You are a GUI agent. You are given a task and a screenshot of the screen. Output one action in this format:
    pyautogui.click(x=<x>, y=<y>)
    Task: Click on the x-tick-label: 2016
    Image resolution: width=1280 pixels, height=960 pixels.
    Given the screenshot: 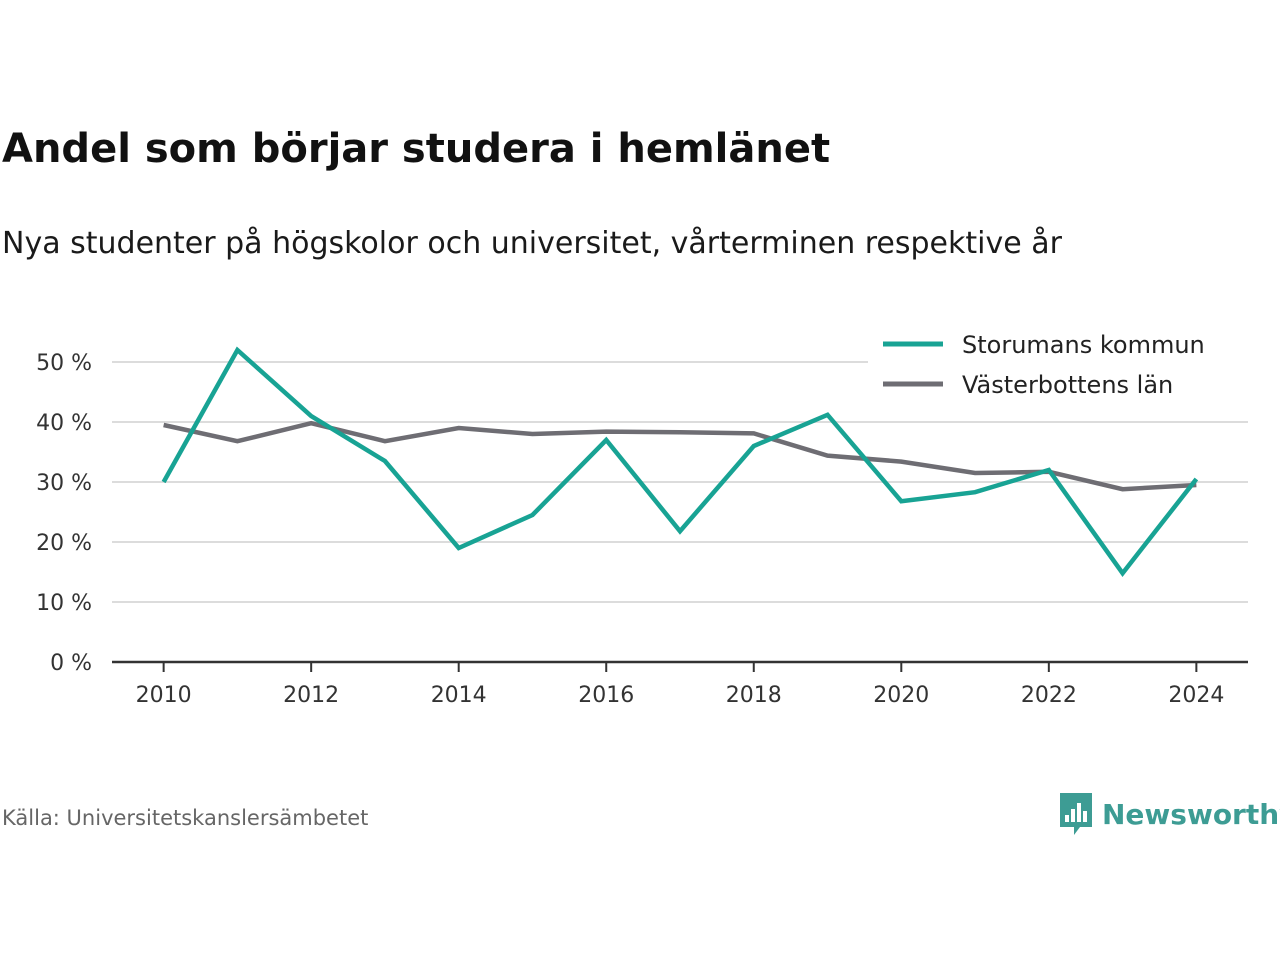 What is the action you would take?
    pyautogui.click(x=606, y=695)
    